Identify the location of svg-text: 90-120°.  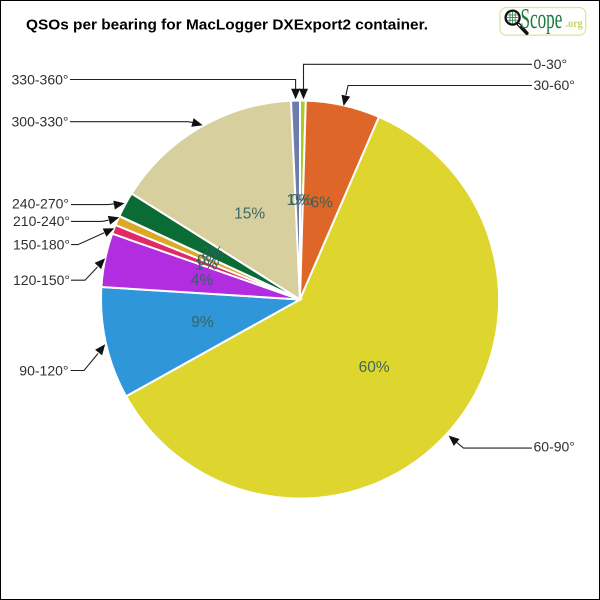
(43, 370).